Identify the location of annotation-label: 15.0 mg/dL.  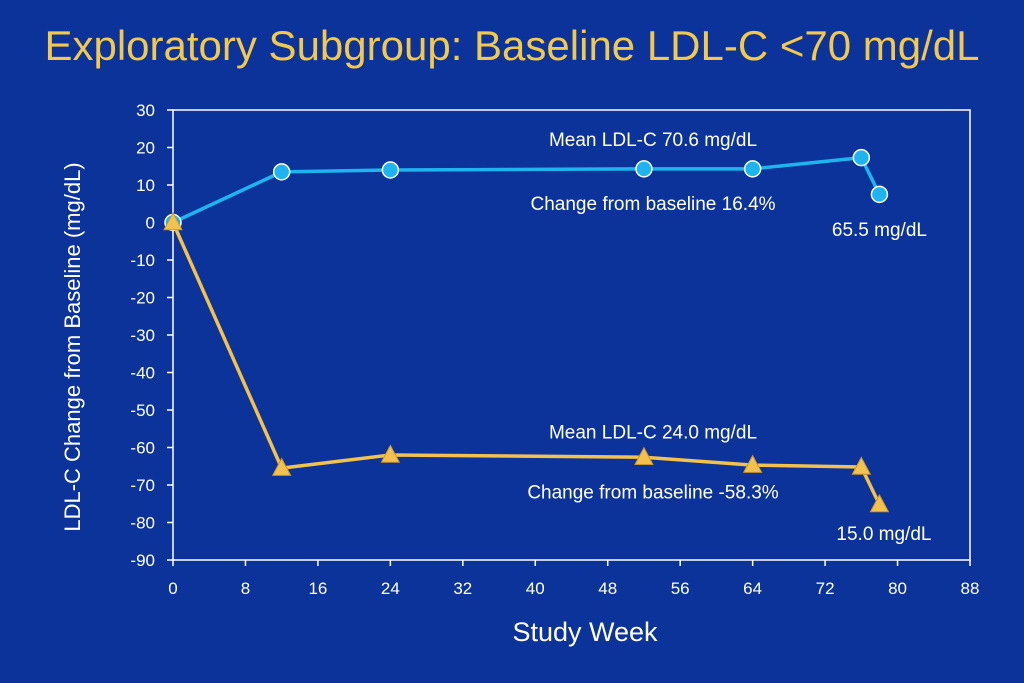
(883, 534).